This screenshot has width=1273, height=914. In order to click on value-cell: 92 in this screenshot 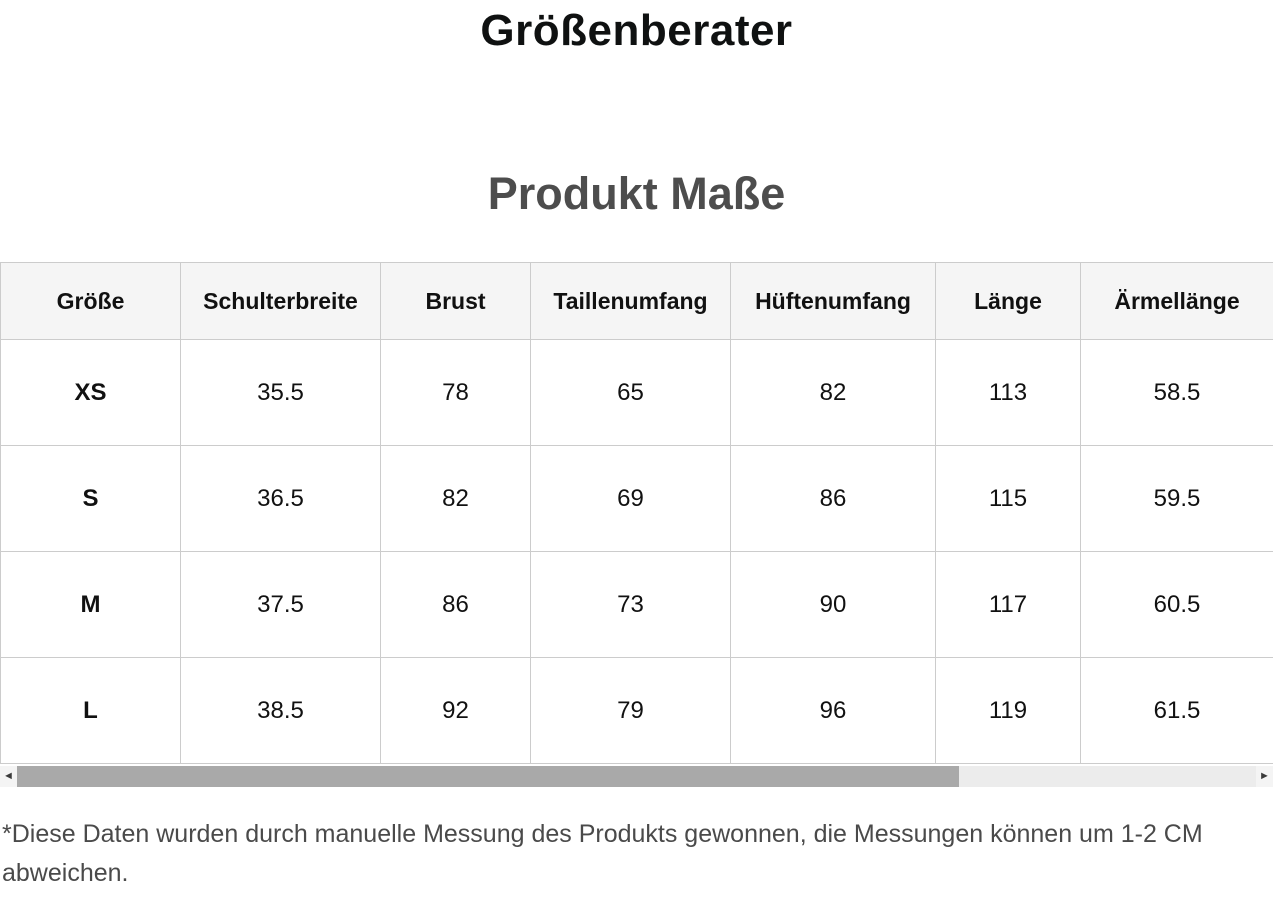, I will do `click(455, 710)`.